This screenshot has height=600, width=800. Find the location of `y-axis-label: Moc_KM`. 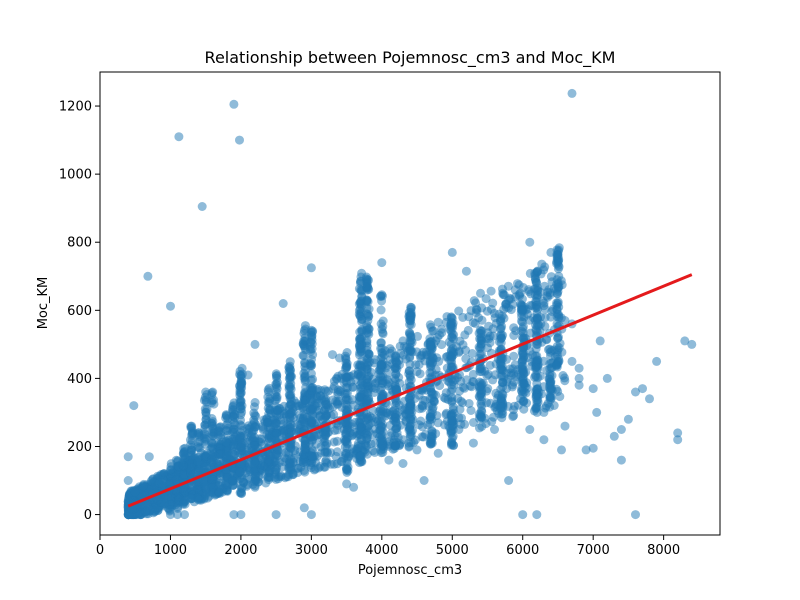

y-axis-label: Moc_KM is located at coordinates (43, 303).